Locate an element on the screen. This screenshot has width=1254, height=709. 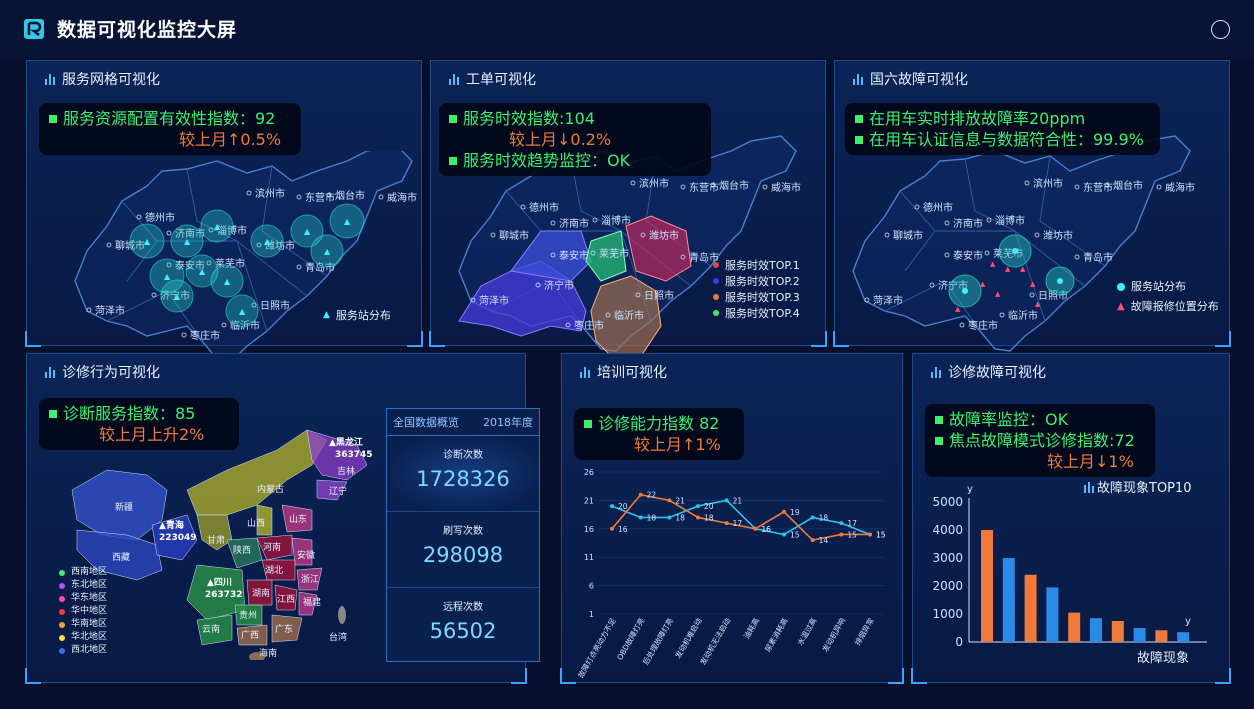
legend-item: 服务时效TOP.2 is located at coordinates (756, 281).